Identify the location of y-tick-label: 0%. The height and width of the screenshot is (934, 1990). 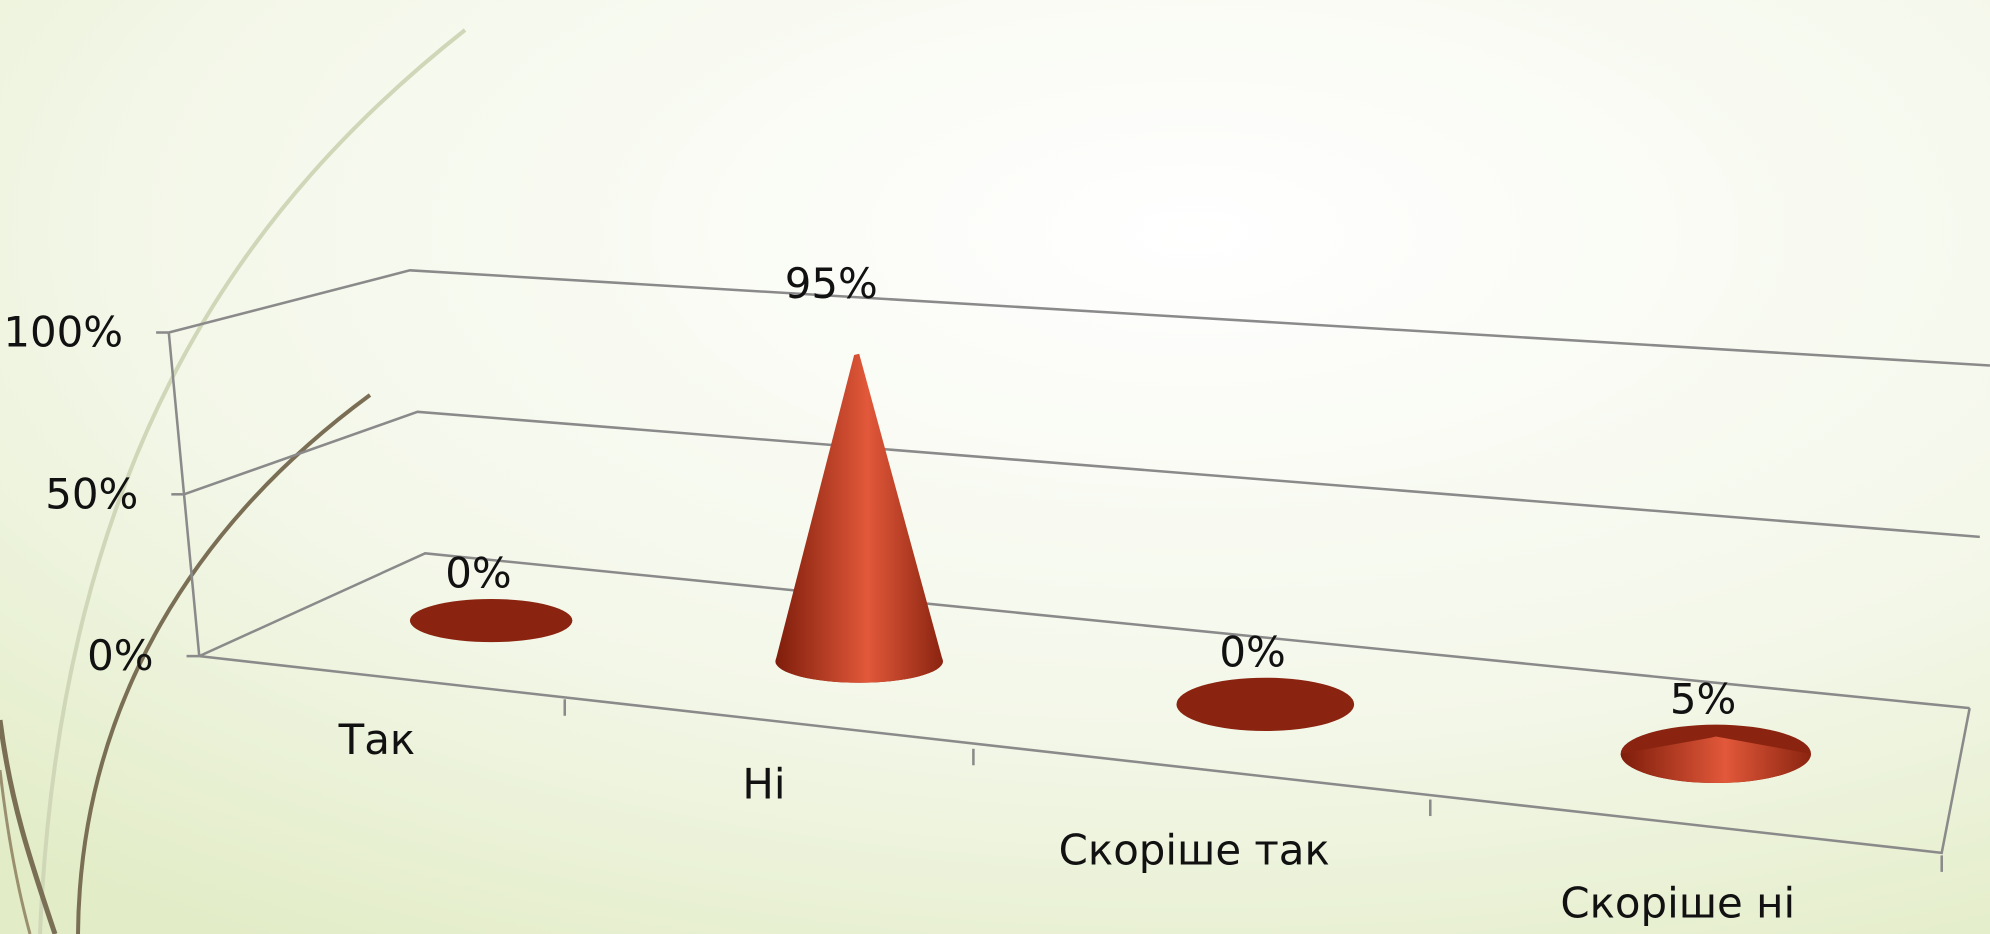
(120, 655).